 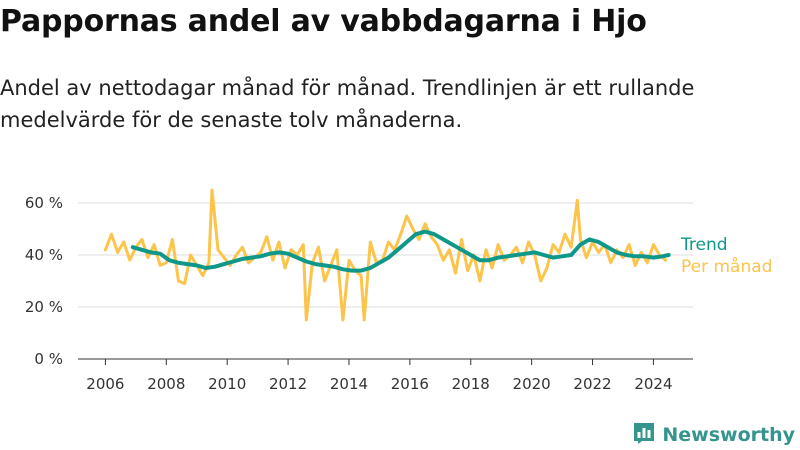 I want to click on chart-title: Pappornas andel av vabbdagarna i Hjo, so click(x=323, y=21).